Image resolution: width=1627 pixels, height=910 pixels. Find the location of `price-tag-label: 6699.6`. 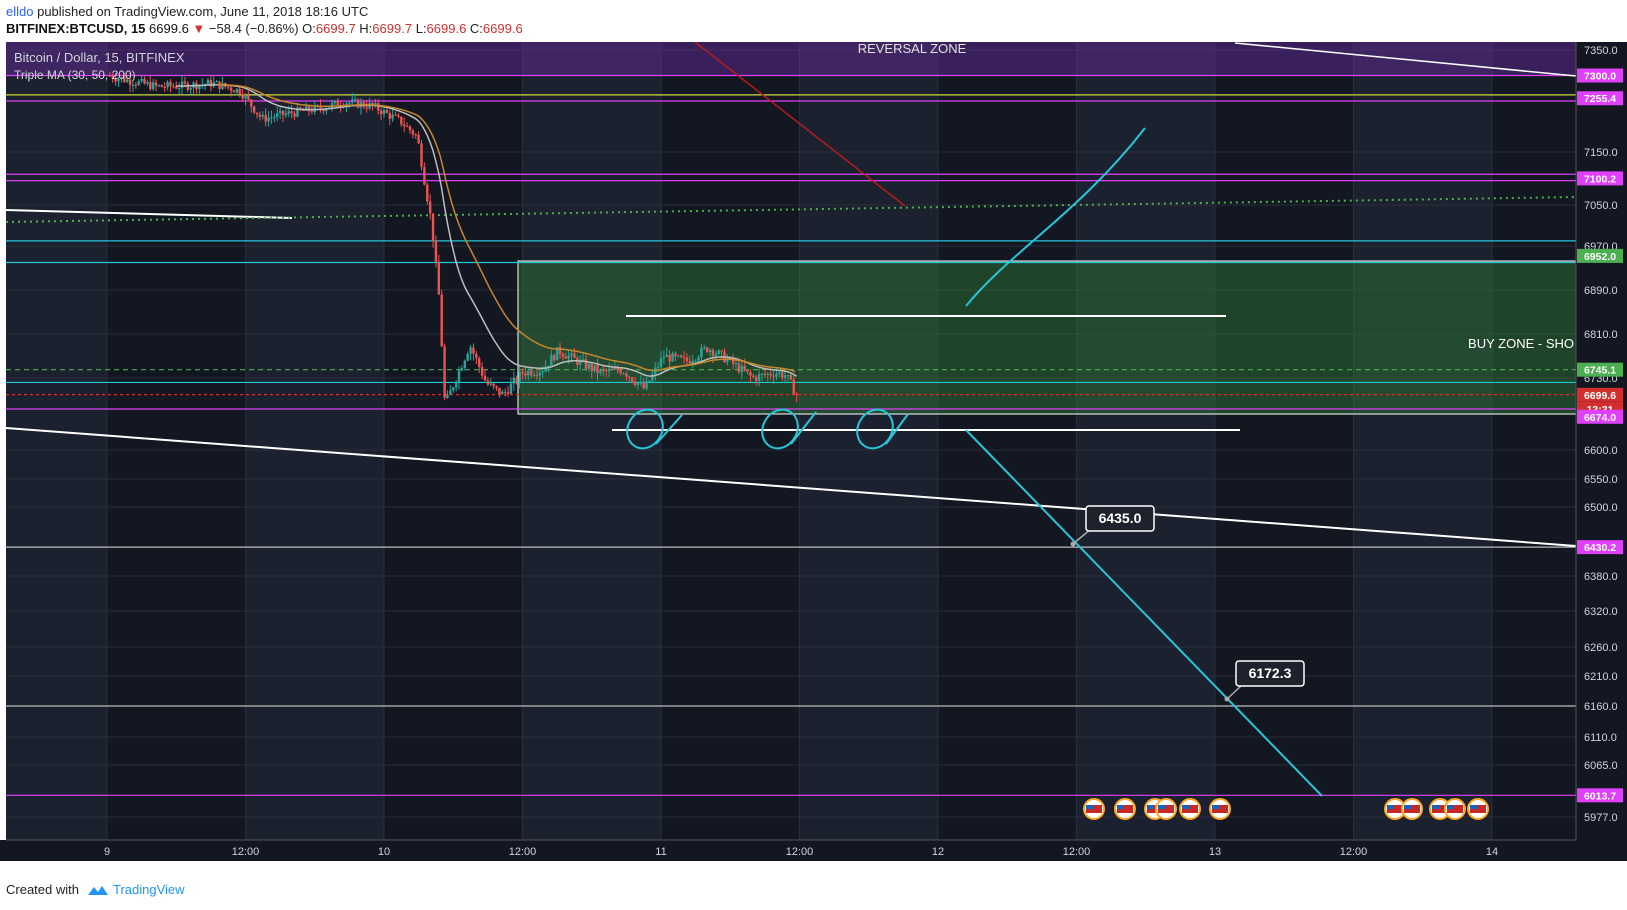

price-tag-label: 6699.6 is located at coordinates (1600, 396).